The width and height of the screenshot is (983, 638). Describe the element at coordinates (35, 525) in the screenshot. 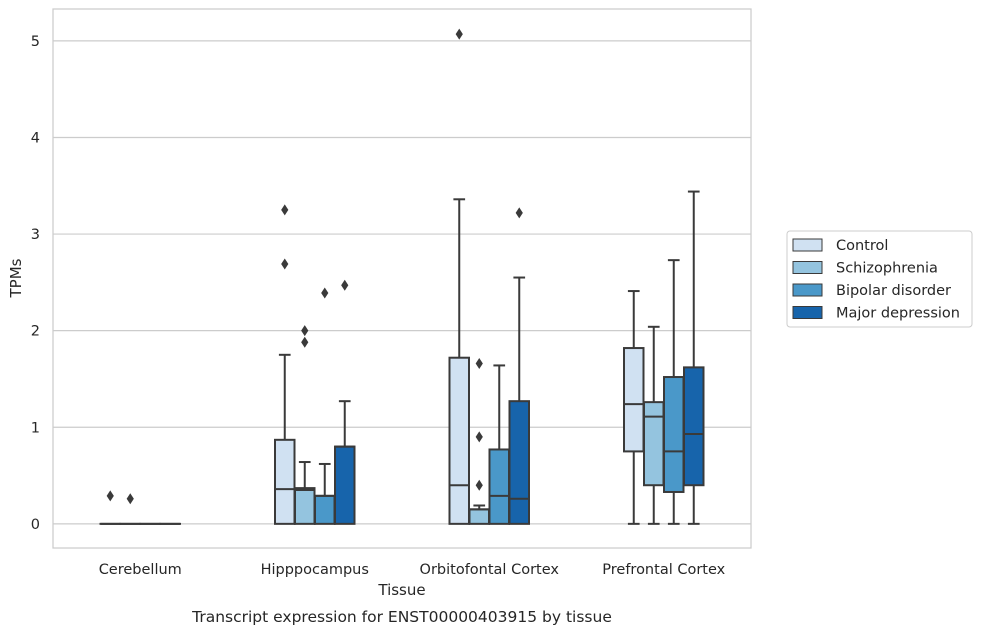

I see `y-tick-label: 0` at that location.